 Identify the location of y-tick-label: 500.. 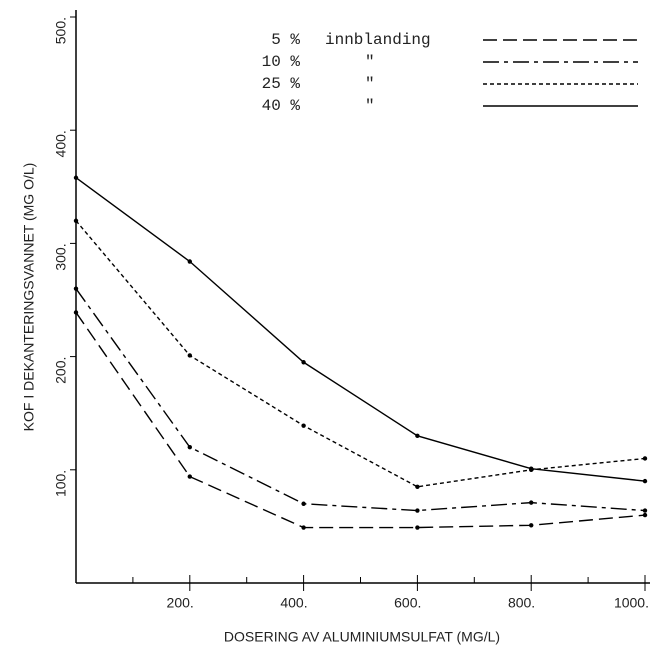
(61, 30).